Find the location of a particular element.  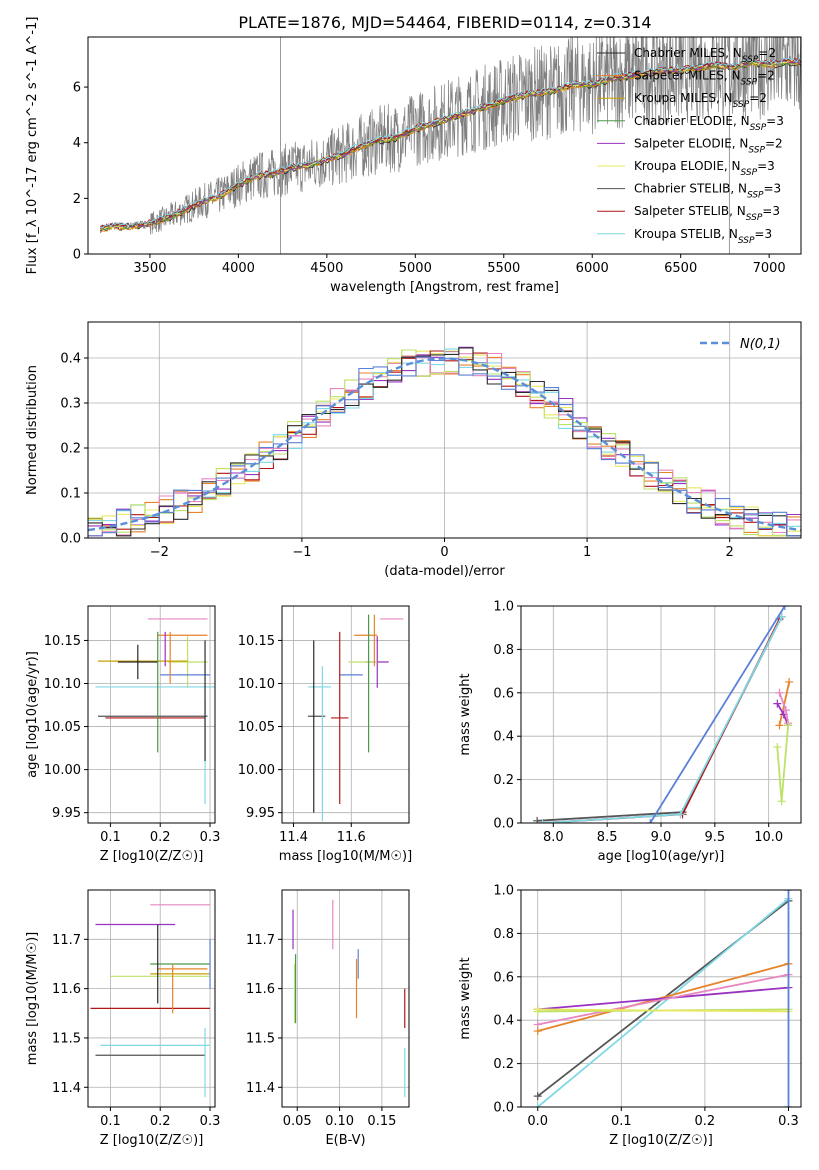

x-tick-label: 4500 is located at coordinates (326, 268).